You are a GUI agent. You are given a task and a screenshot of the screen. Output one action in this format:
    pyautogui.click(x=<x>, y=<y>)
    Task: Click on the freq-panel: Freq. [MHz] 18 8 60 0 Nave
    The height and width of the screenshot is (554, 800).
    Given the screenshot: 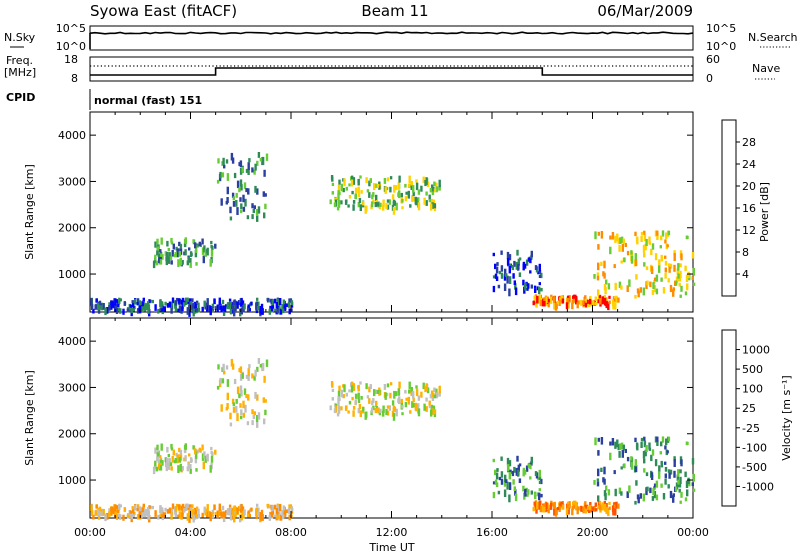 What is the action you would take?
    pyautogui.click(x=392, y=69)
    